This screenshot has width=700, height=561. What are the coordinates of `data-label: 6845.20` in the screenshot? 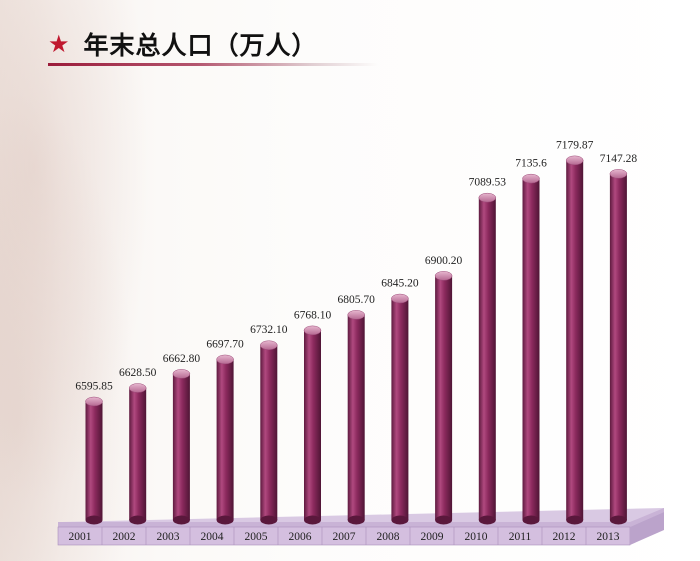 It's located at (400, 284).